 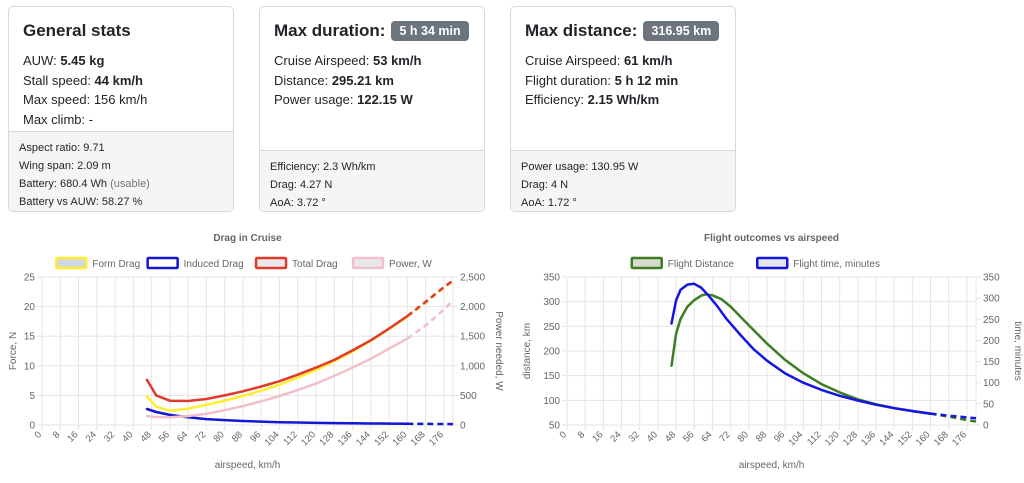 I want to click on legend-label: Flight time, minutes, so click(x=836, y=264).